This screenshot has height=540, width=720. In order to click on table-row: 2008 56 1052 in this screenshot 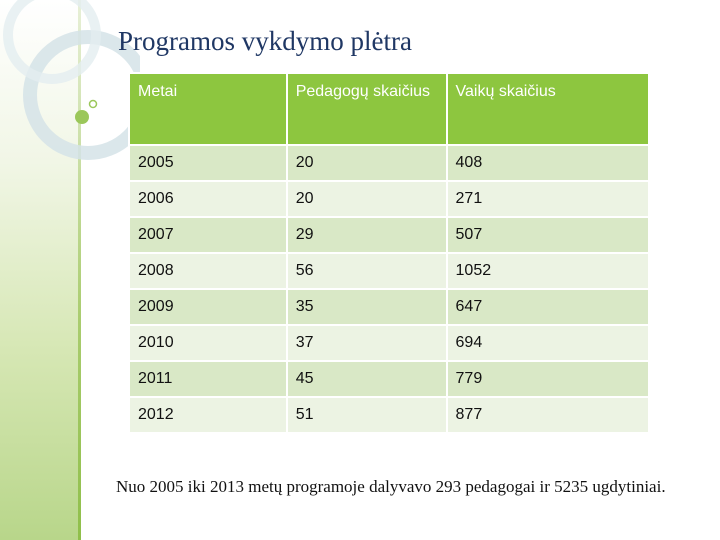, I will do `click(389, 271)`.